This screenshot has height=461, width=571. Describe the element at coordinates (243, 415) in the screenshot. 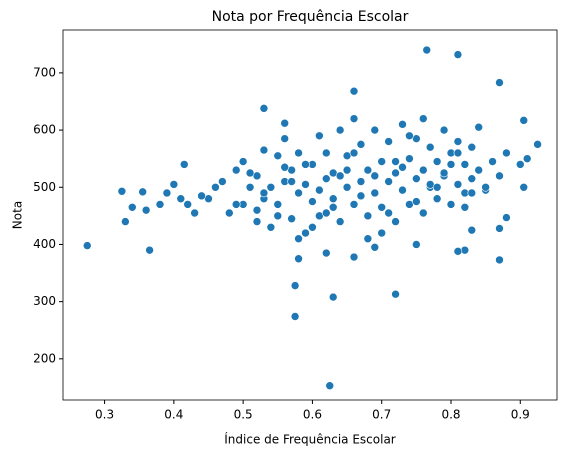

I see `x-tick-label: 0.5` at that location.